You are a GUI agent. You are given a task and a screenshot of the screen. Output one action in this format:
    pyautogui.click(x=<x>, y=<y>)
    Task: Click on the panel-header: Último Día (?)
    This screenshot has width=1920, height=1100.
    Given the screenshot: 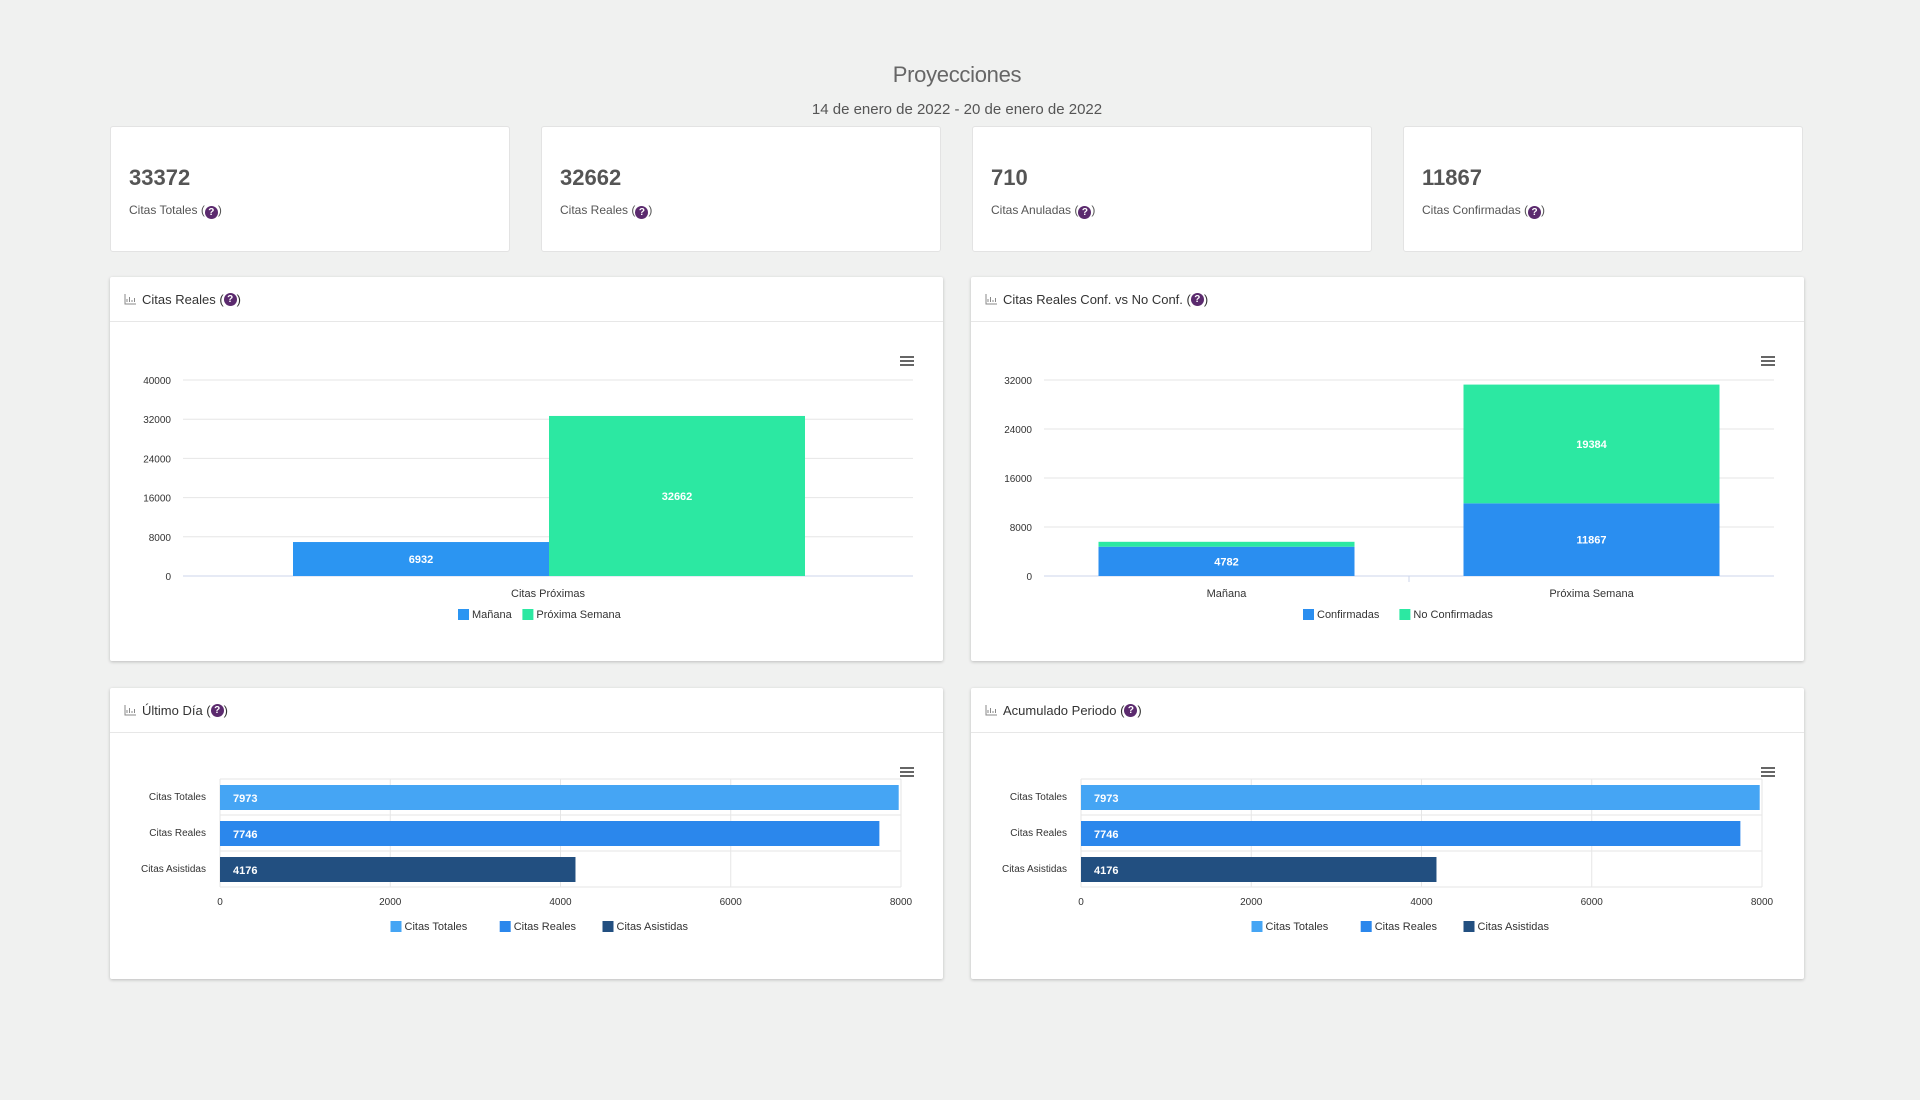 What is the action you would take?
    pyautogui.click(x=526, y=710)
    